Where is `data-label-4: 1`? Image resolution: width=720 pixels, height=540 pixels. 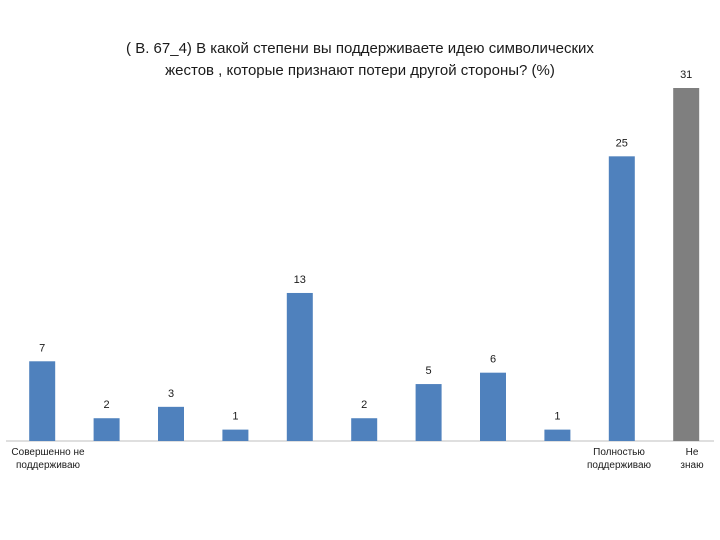
data-label-4: 1 is located at coordinates (235, 417).